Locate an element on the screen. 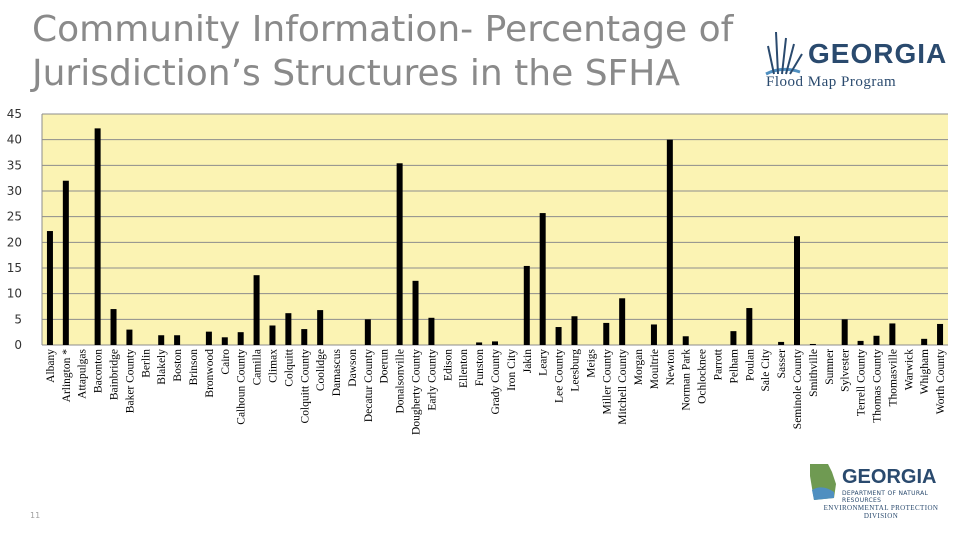 The height and width of the screenshot is (540, 960). logo-bottom-division: ENVIRONMENTAL PROTECTION DIVISION is located at coordinates (881, 512).